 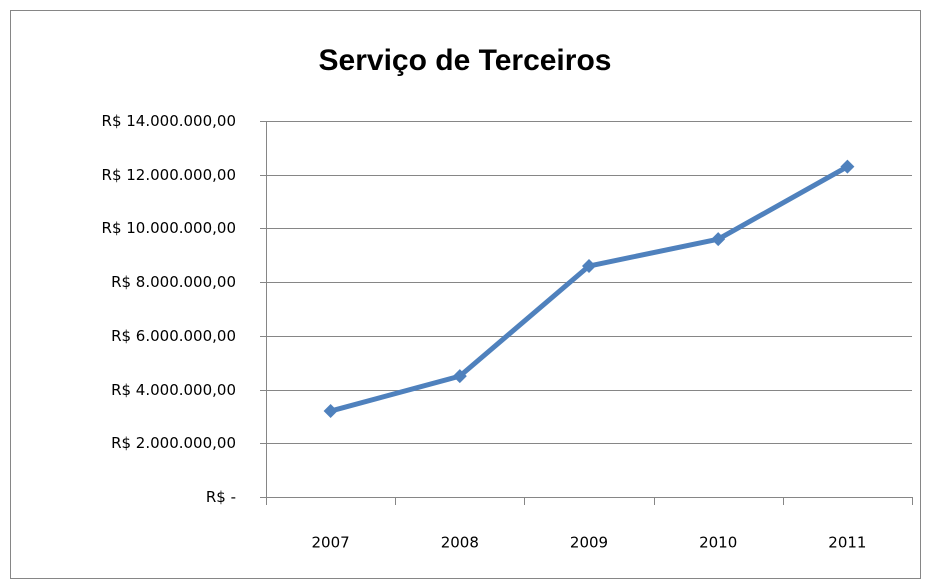 What do you see at coordinates (460, 543) in the screenshot?
I see `x-tick-label: 2008` at bounding box center [460, 543].